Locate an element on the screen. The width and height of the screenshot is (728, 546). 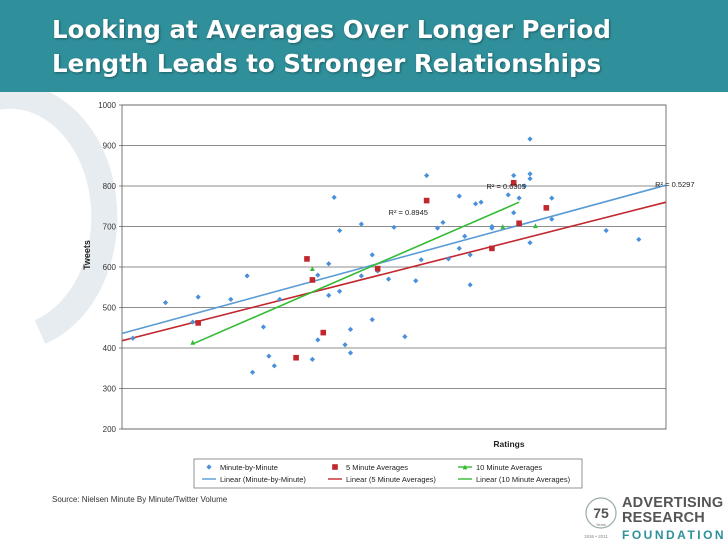
r-squared-label: R² = 0.8945 is located at coordinates (408, 212).